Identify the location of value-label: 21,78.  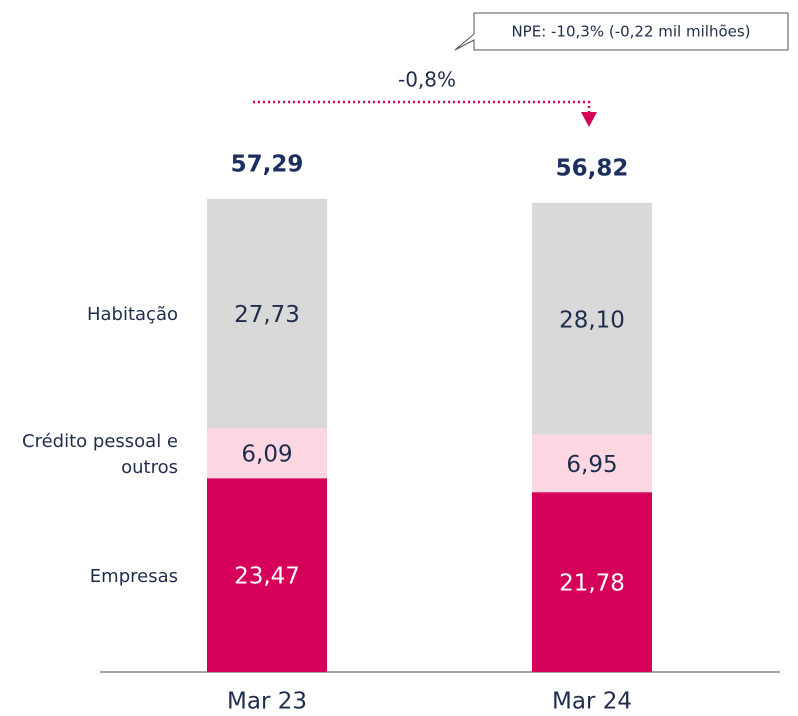
(592, 584).